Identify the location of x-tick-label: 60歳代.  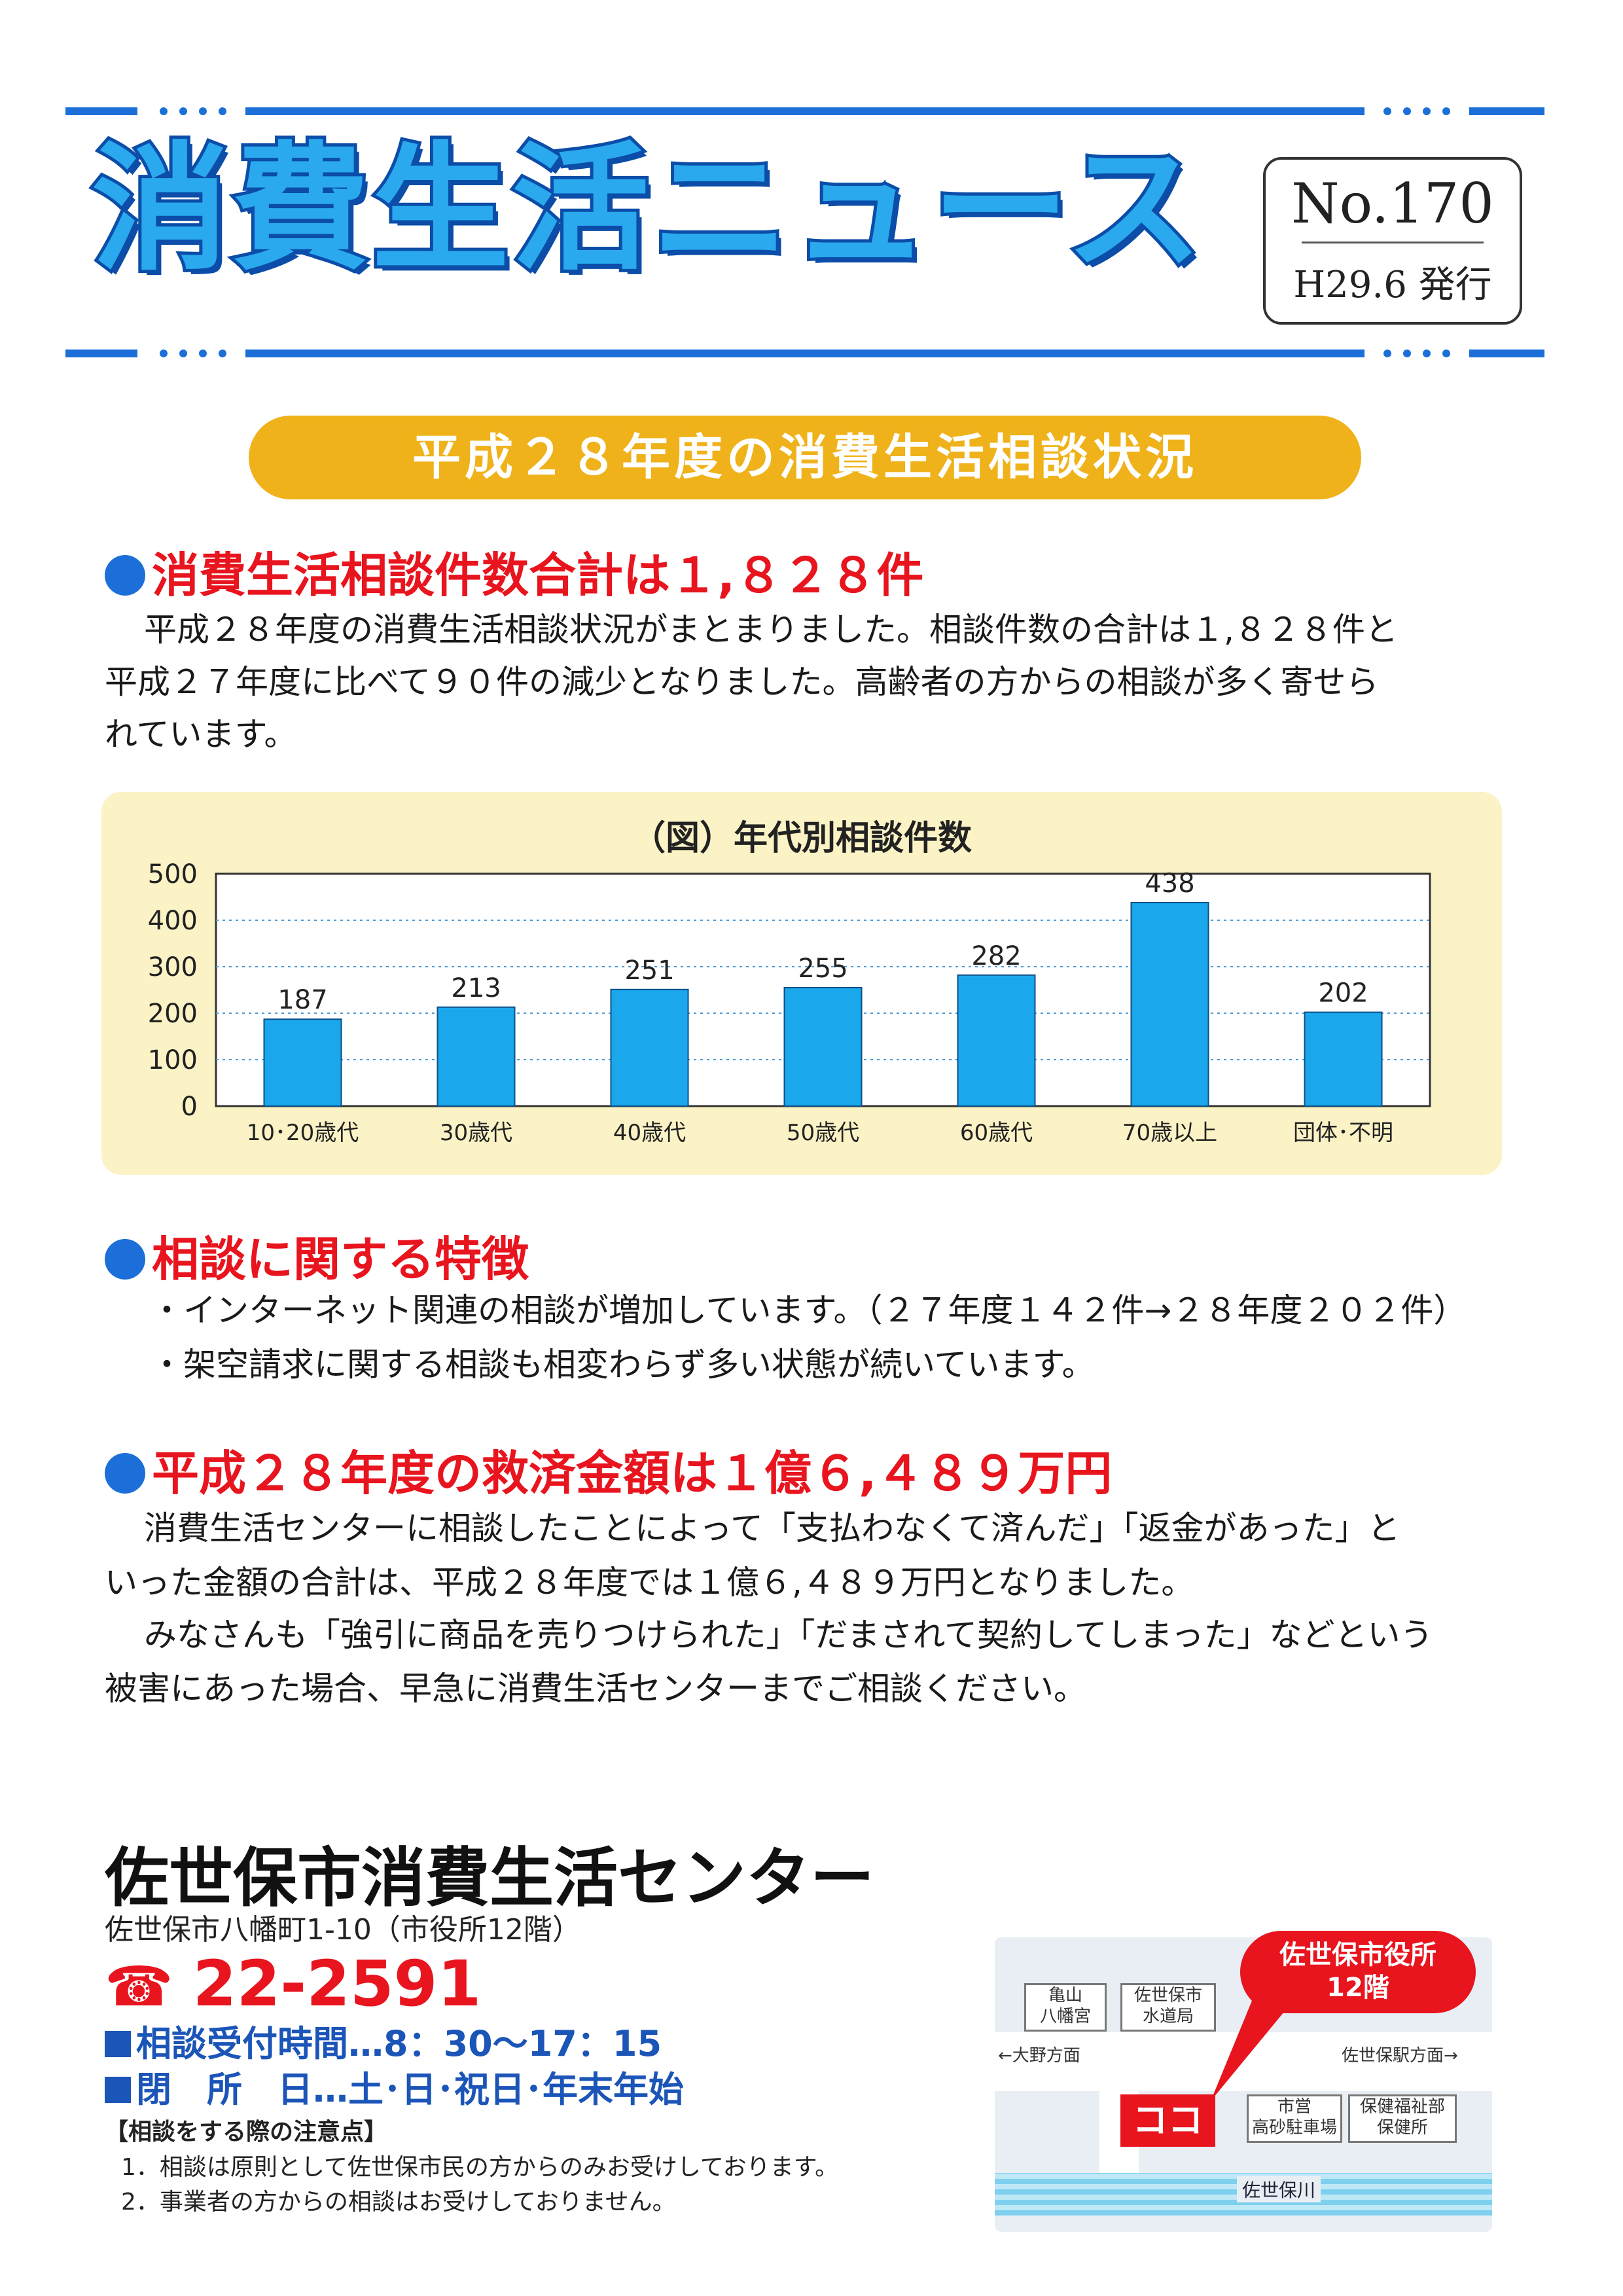
(996, 1133).